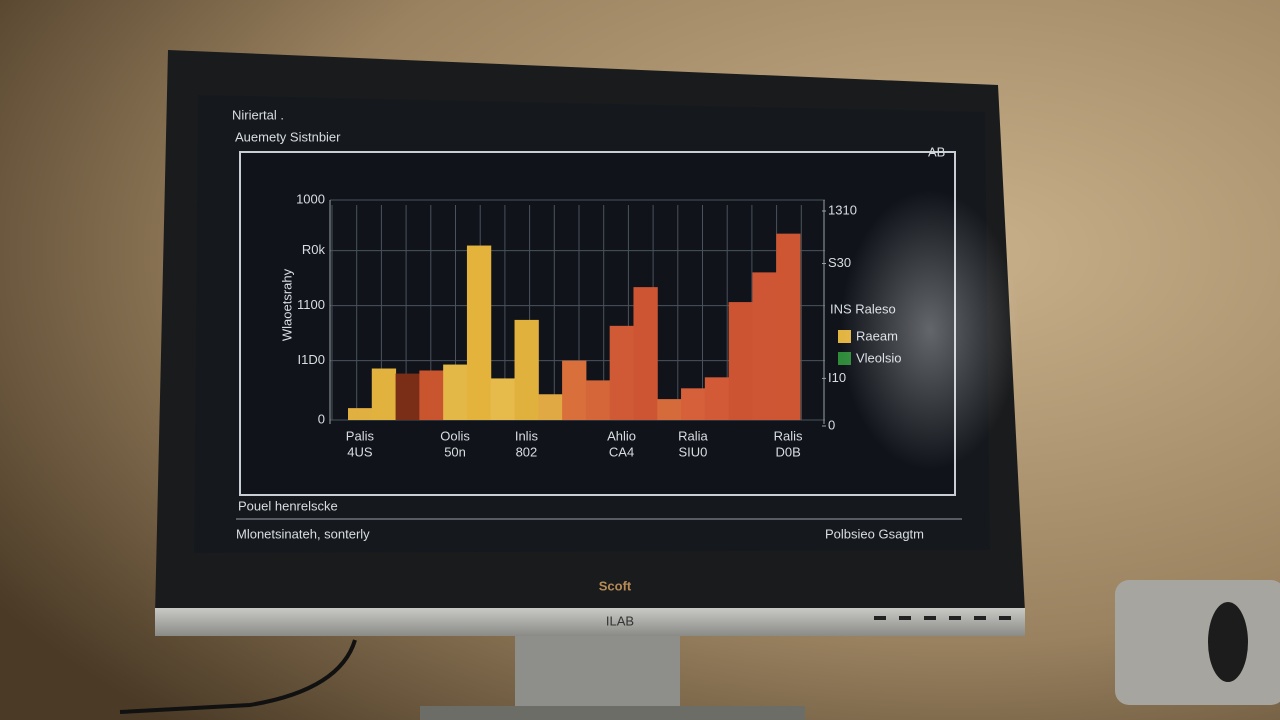 This screenshot has width=1280, height=720. What do you see at coordinates (288, 136) in the screenshot?
I see `screen-subtitle: Auemety Sistnbier` at bounding box center [288, 136].